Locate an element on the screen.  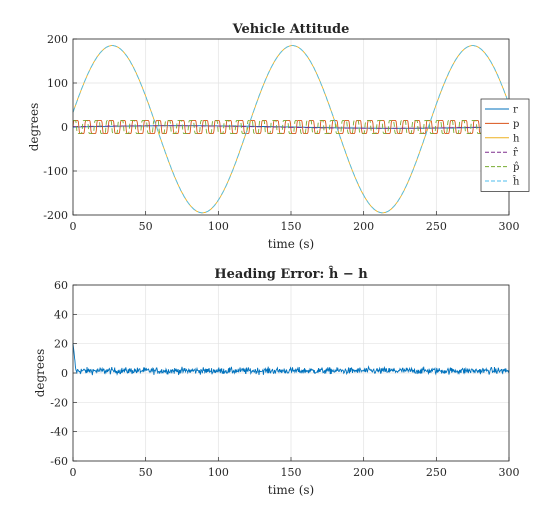
legend-label: p is located at coordinates (516, 124).